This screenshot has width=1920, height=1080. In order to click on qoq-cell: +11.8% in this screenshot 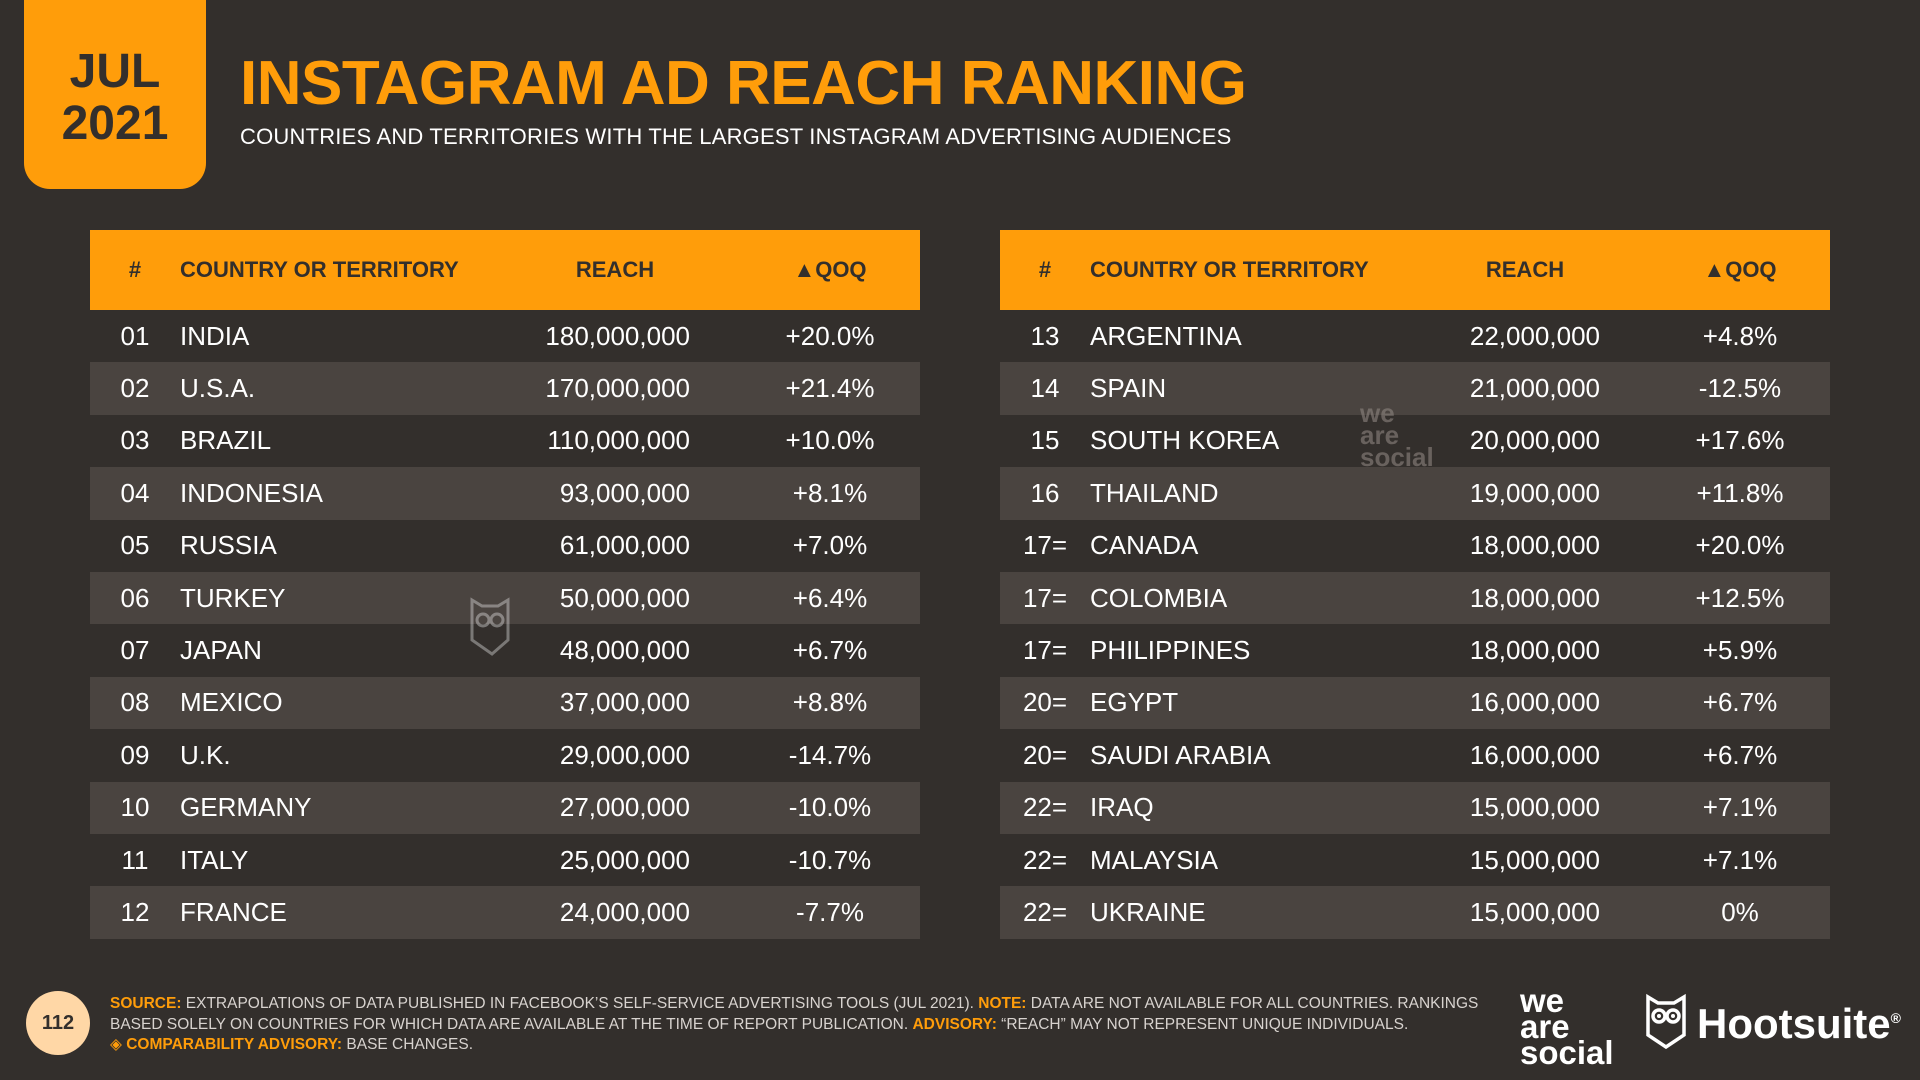, I will do `click(1740, 492)`.